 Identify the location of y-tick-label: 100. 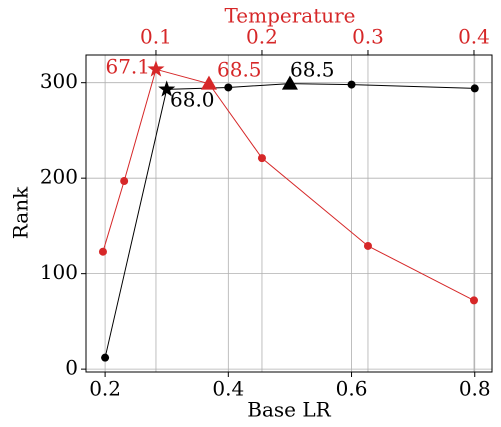
(59, 272).